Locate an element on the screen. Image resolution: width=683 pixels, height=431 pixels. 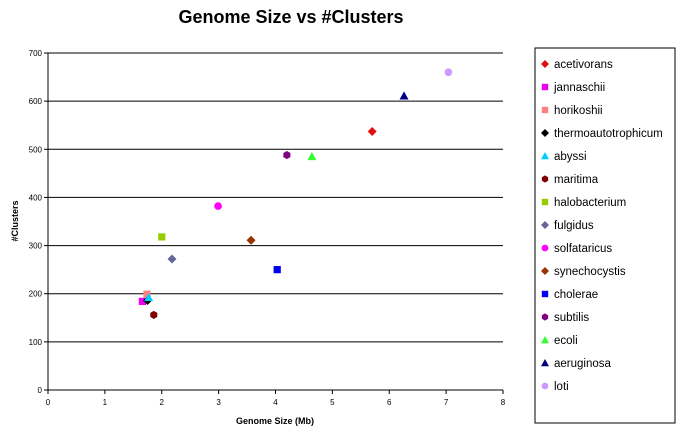
y-tick-label: 0 is located at coordinates (40, 390).